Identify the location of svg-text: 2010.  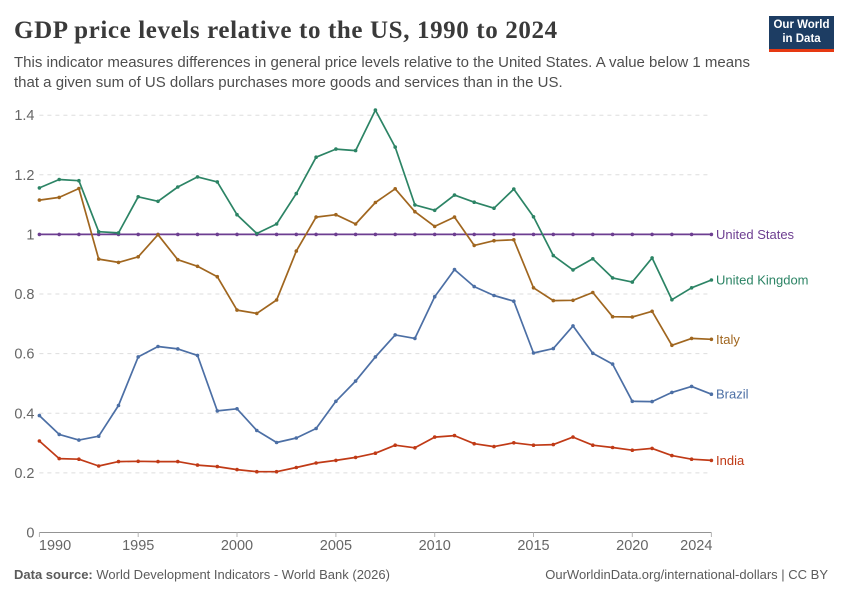
(435, 546).